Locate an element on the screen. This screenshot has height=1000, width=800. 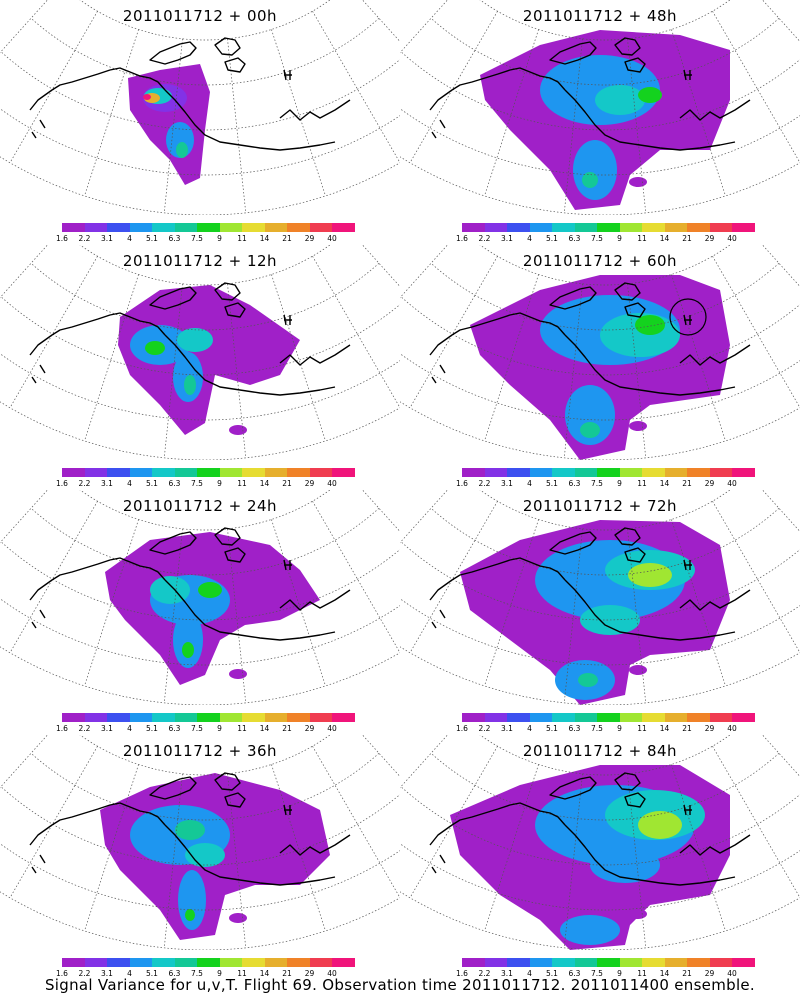
colorbar-tick-label: 6.3 is located at coordinates (574, 238).